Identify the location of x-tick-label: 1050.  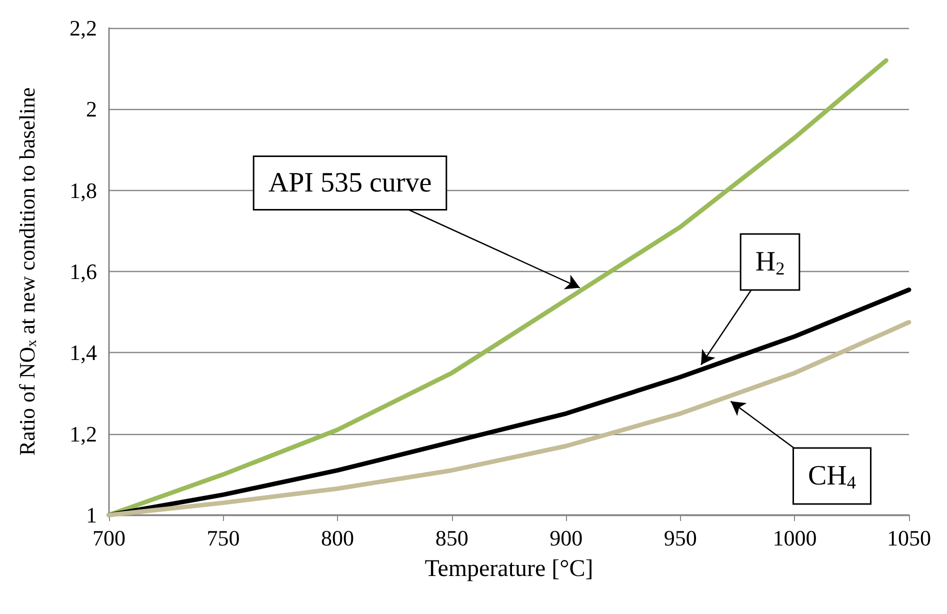
(909, 538).